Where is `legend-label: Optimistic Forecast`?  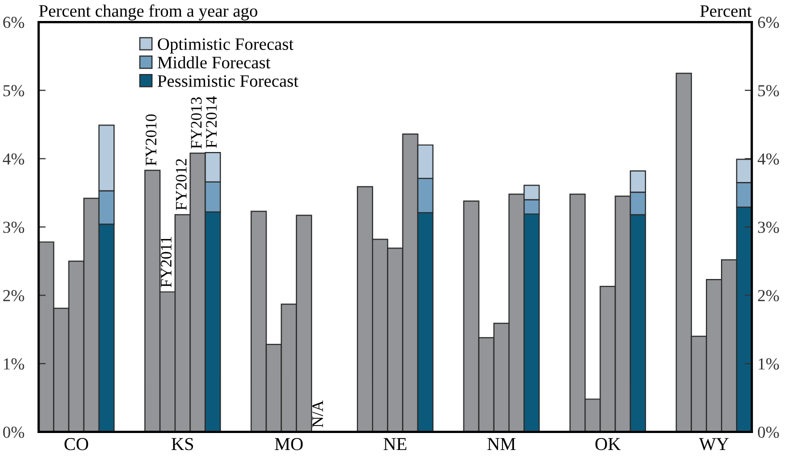 legend-label: Optimistic Forecast is located at coordinates (226, 46).